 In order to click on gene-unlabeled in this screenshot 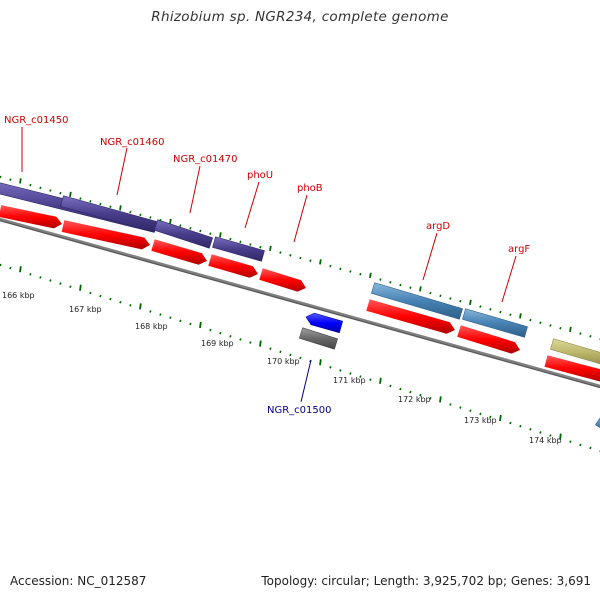, I will do `click(575, 351)`.